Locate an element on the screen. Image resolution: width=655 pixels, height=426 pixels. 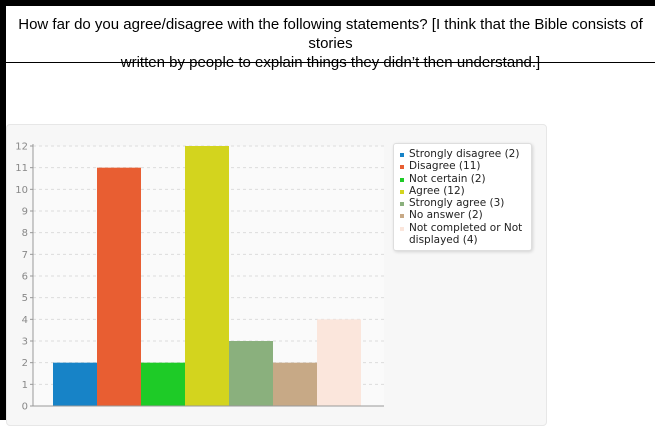
question-divider is located at coordinates (330, 62).